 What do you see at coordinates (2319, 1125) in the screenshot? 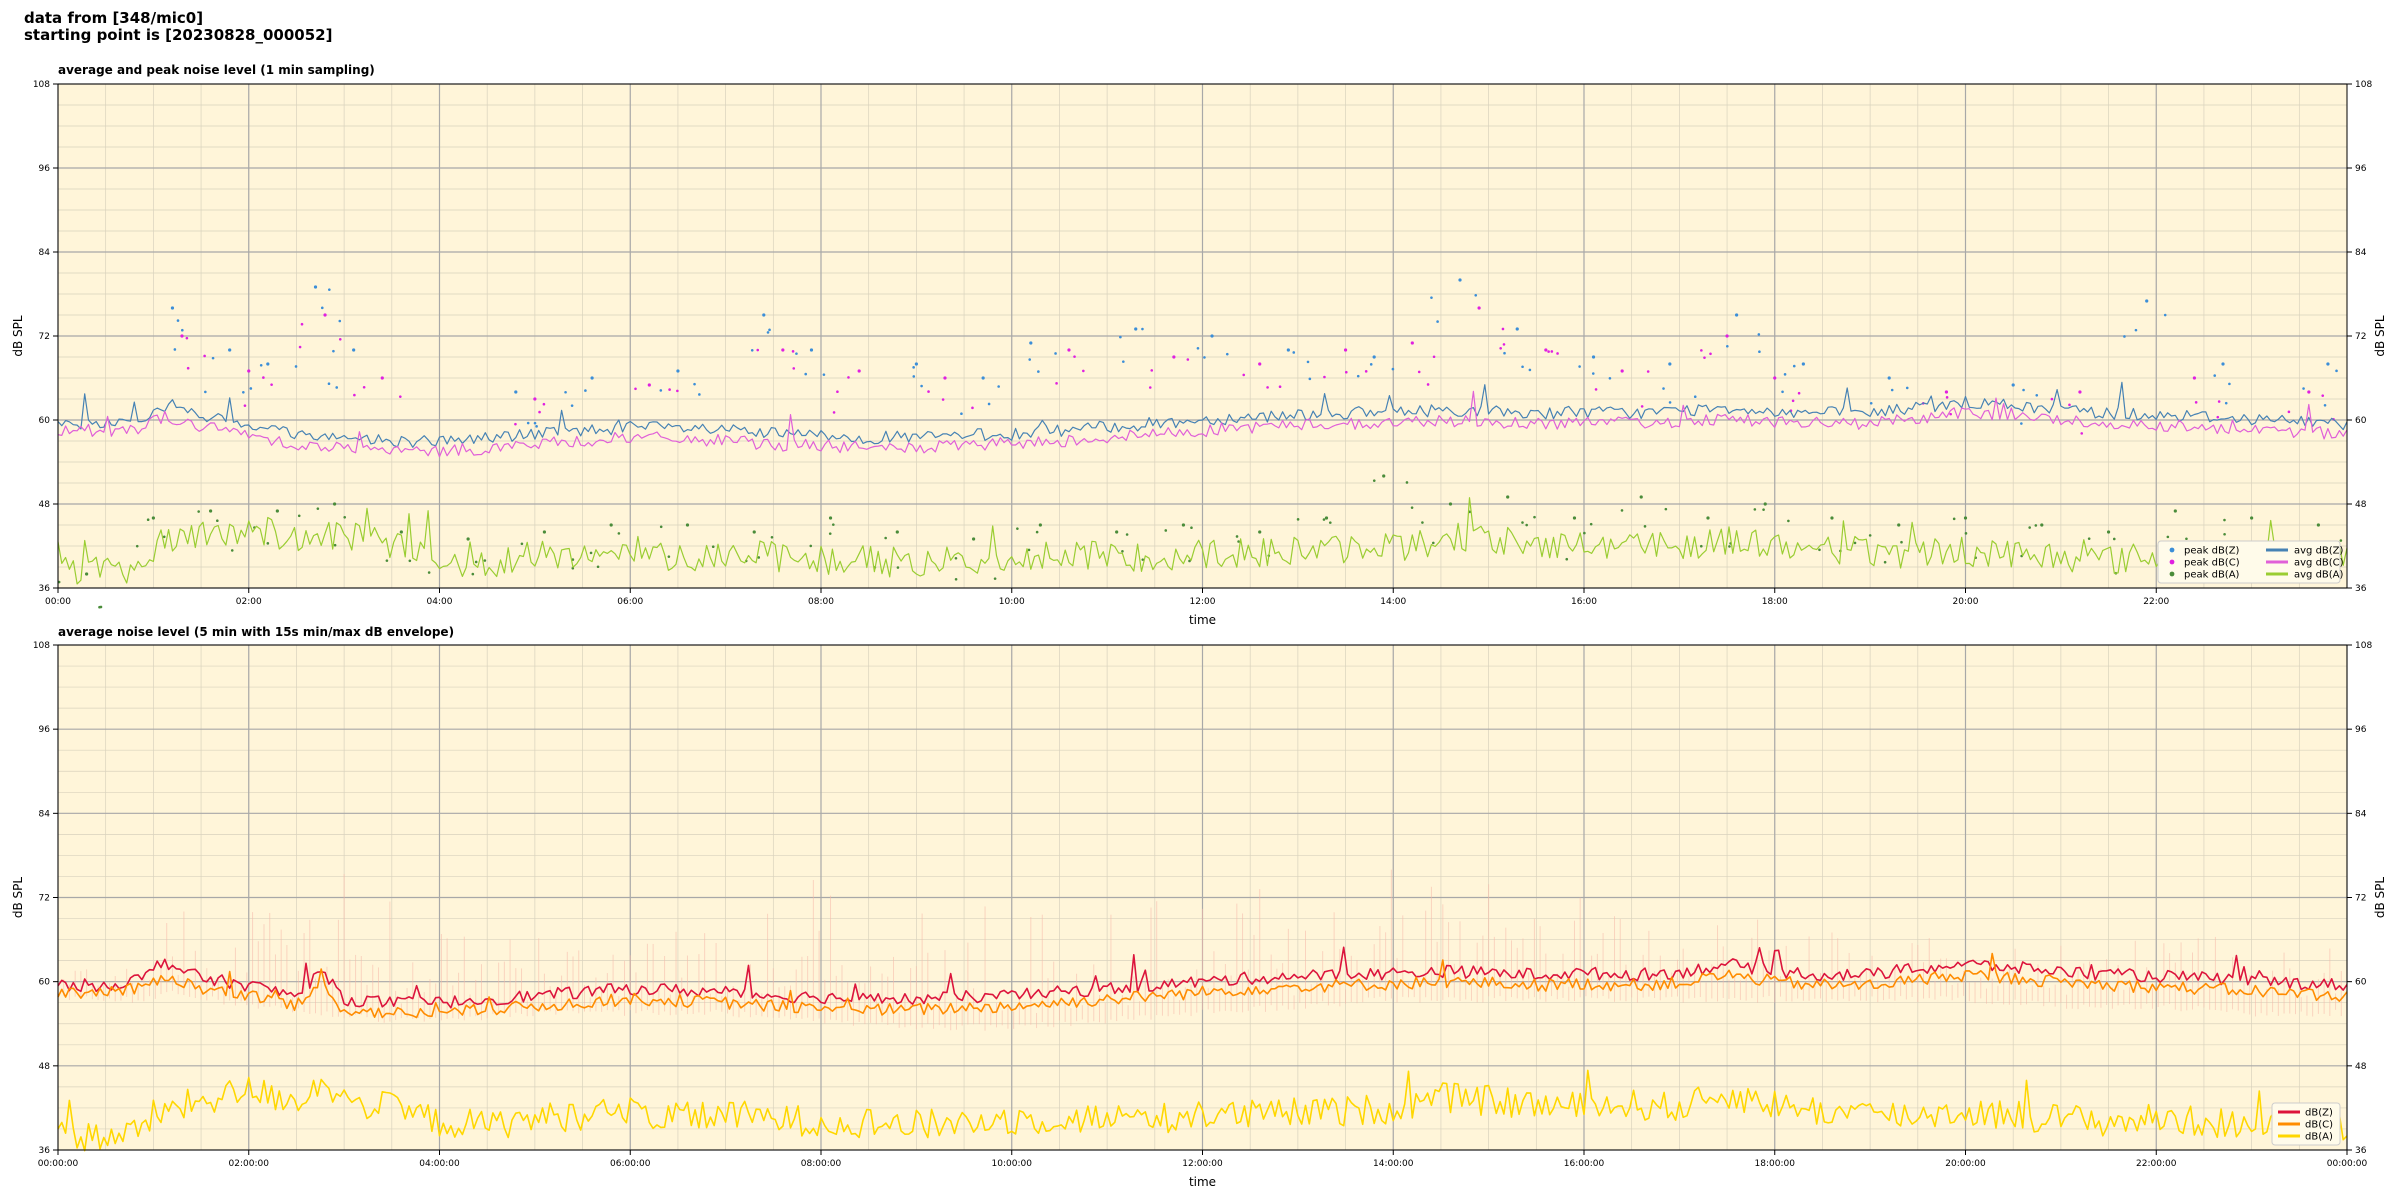
I see `legend-label: dB(C)` at bounding box center [2319, 1125].